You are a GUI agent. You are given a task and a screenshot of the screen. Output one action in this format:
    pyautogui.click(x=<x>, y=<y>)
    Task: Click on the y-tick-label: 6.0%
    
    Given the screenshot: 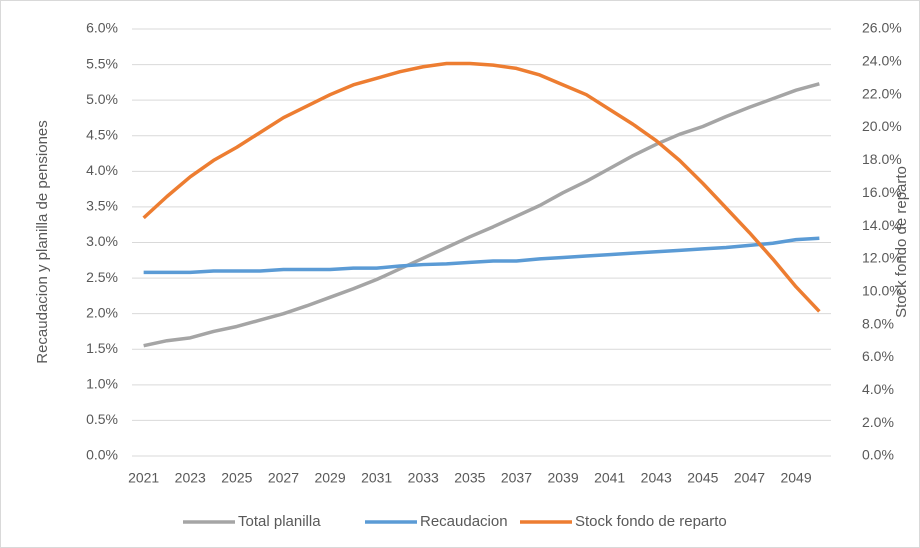 What is the action you would take?
    pyautogui.click(x=102, y=28)
    